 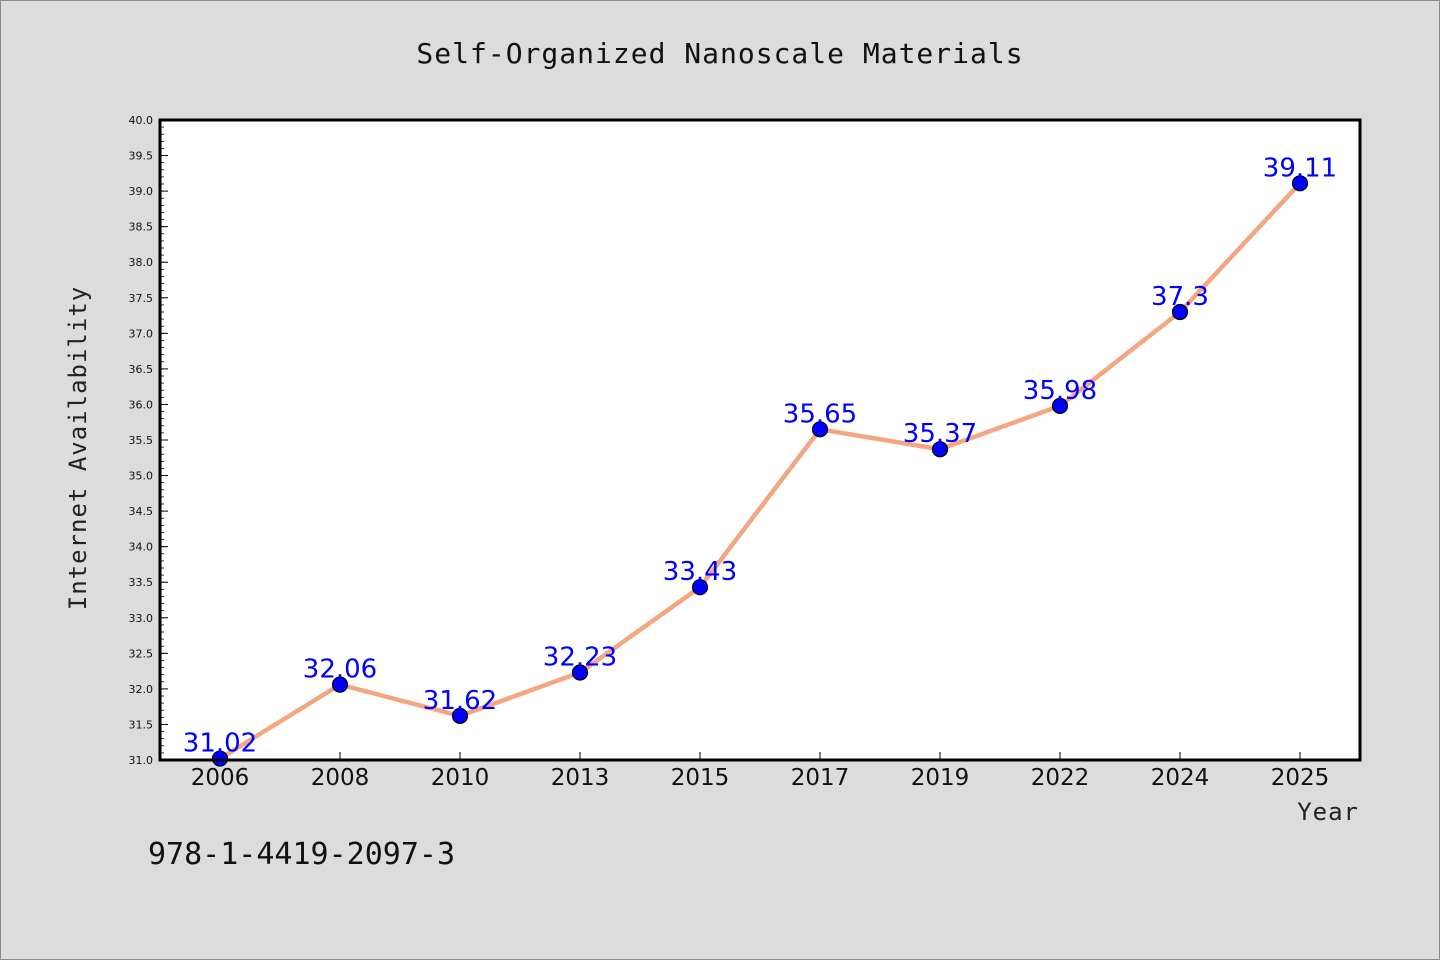 What do you see at coordinates (760, 771) in the screenshot?
I see `x-axis: 2006 2008 2010 2013 2015 2017 2019 2022 2024 2025` at bounding box center [760, 771].